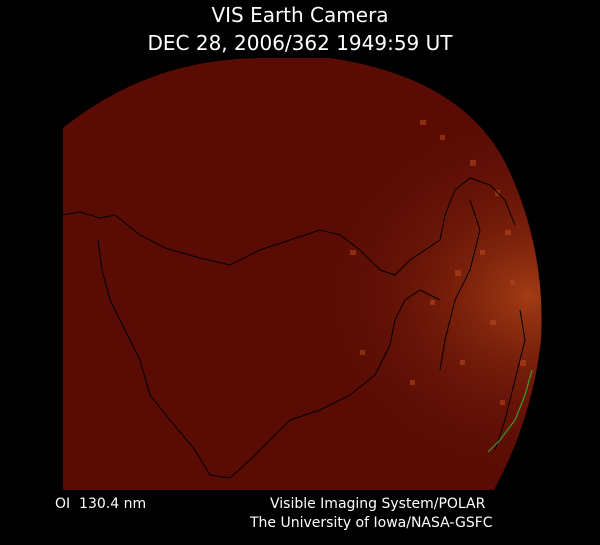 This screenshot has height=545, width=600. I want to click on wavelength: OI 130.4 nm, so click(100, 504).